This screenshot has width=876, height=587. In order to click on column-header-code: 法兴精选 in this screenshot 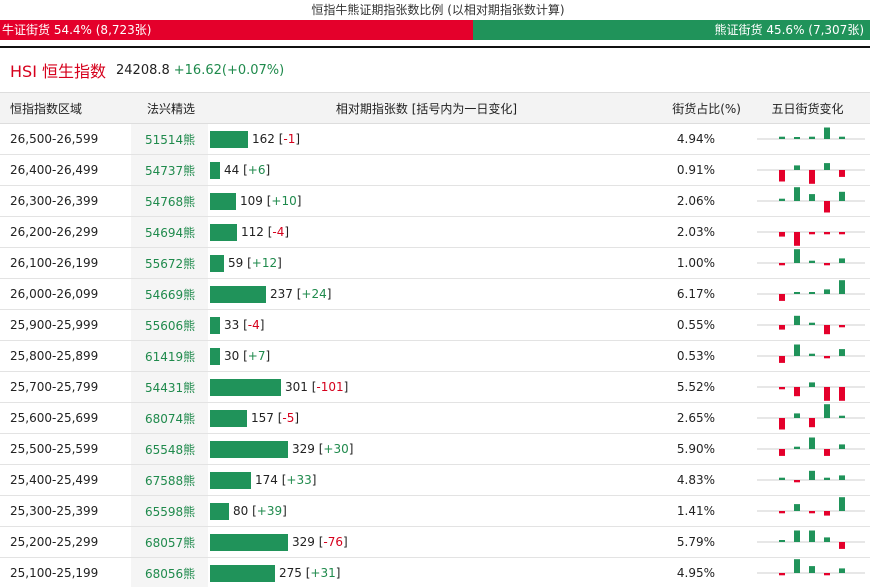, I will do `click(169, 108)`.